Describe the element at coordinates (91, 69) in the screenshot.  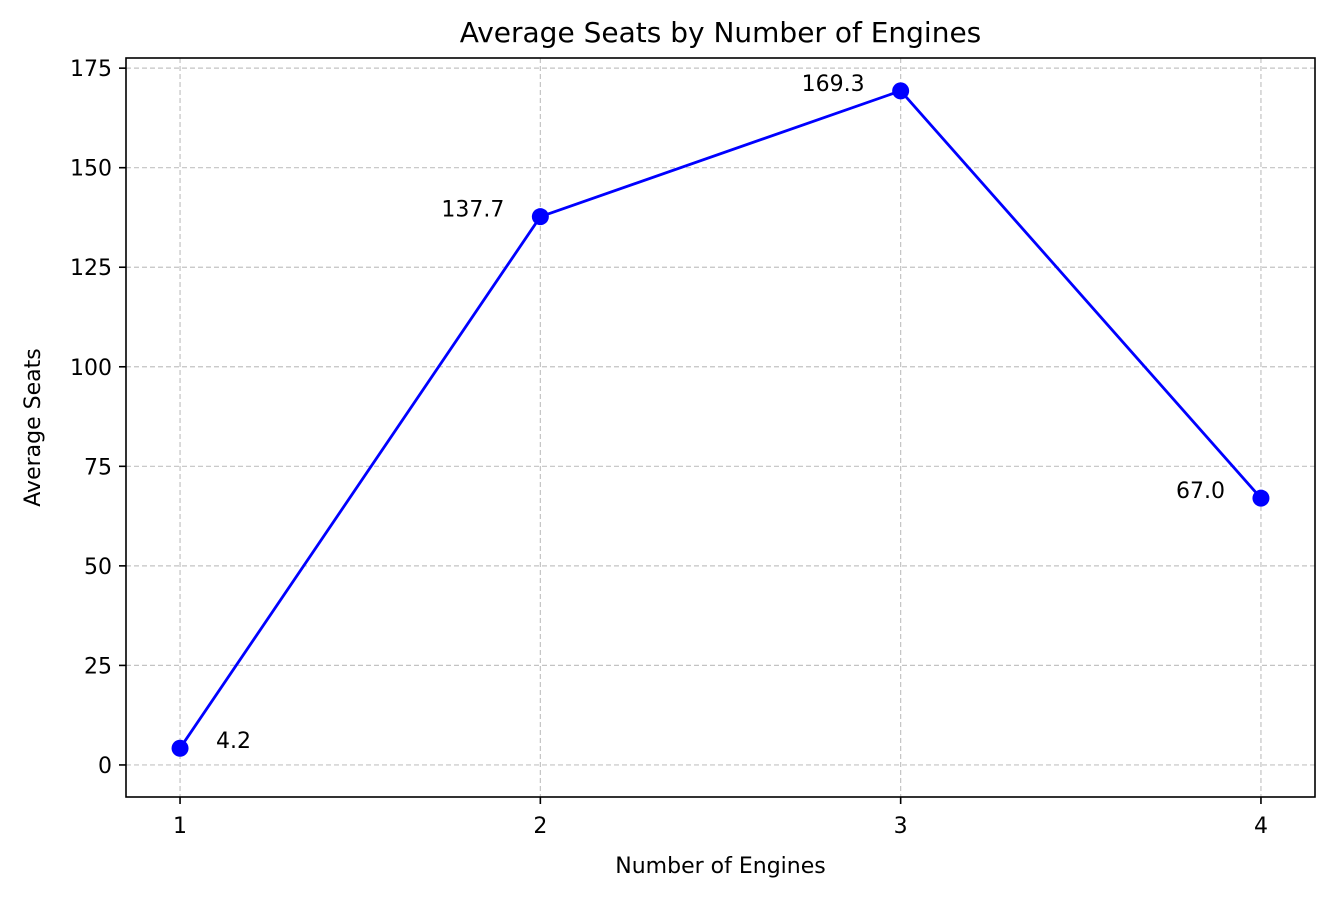
I see `y-tick-label: 175` at that location.